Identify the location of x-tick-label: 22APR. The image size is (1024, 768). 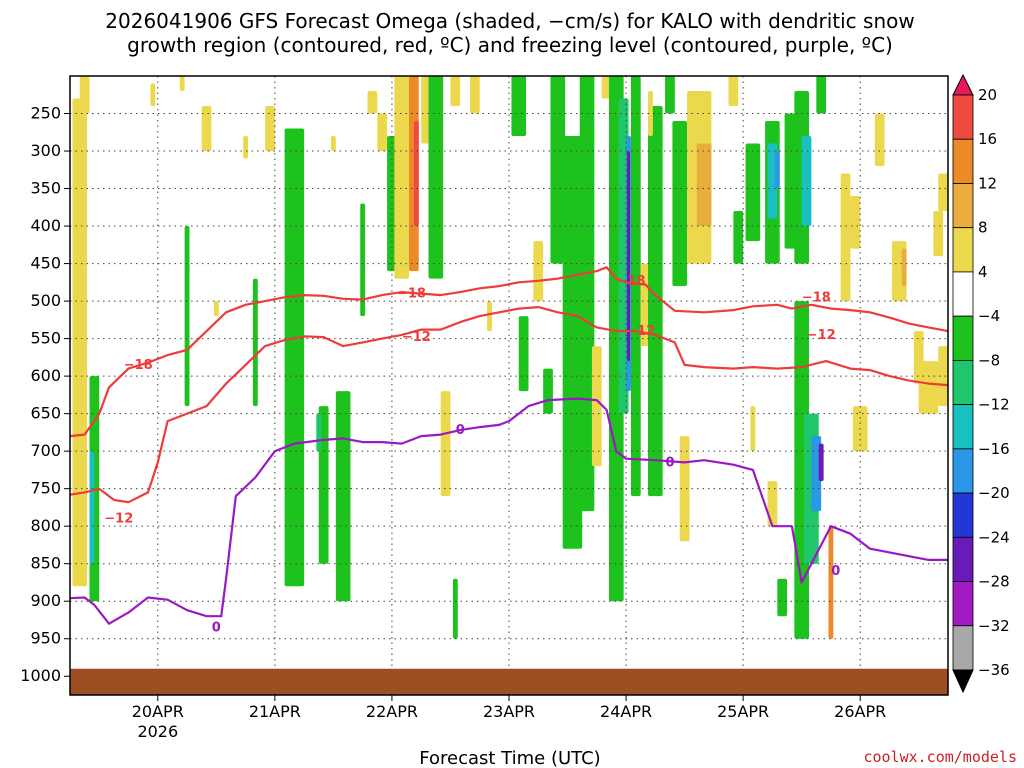
(392, 711).